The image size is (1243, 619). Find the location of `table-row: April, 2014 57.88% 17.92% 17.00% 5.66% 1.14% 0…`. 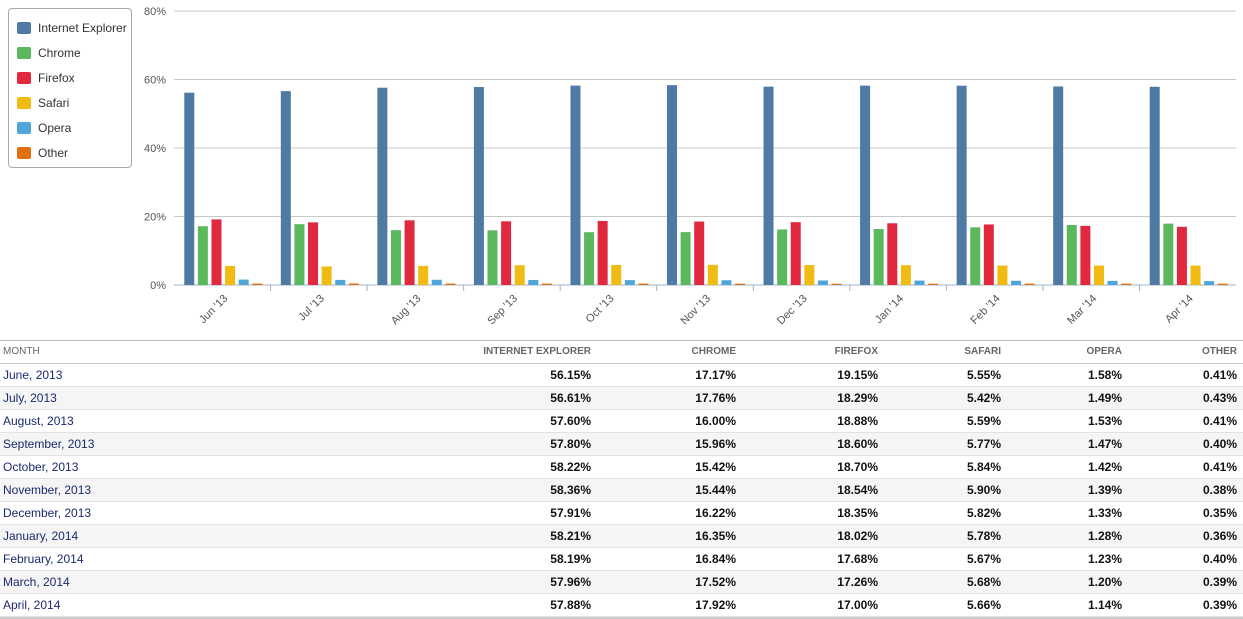

table-row: April, 2014 57.88% 17.92% 17.00% 5.66% 1.14% 0… is located at coordinates (621, 604).